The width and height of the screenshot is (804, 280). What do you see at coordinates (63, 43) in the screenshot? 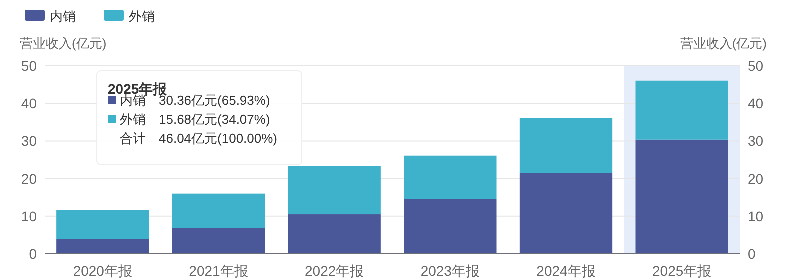
I see `y-axis-title: 营业收入(亿元)` at bounding box center [63, 43].